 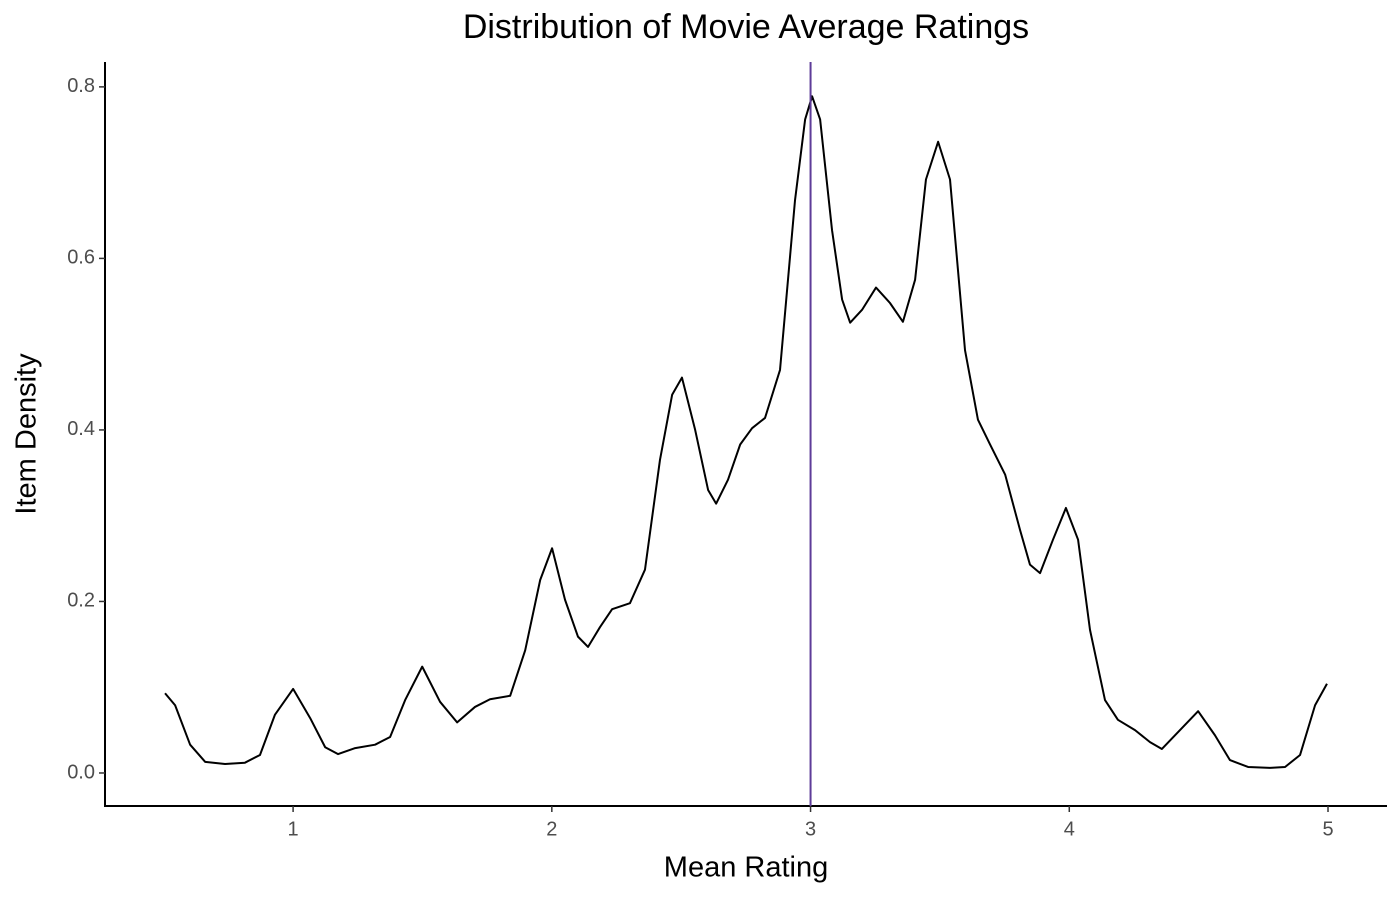 I want to click on y-tick-label: 0.2, so click(x=81, y=601).